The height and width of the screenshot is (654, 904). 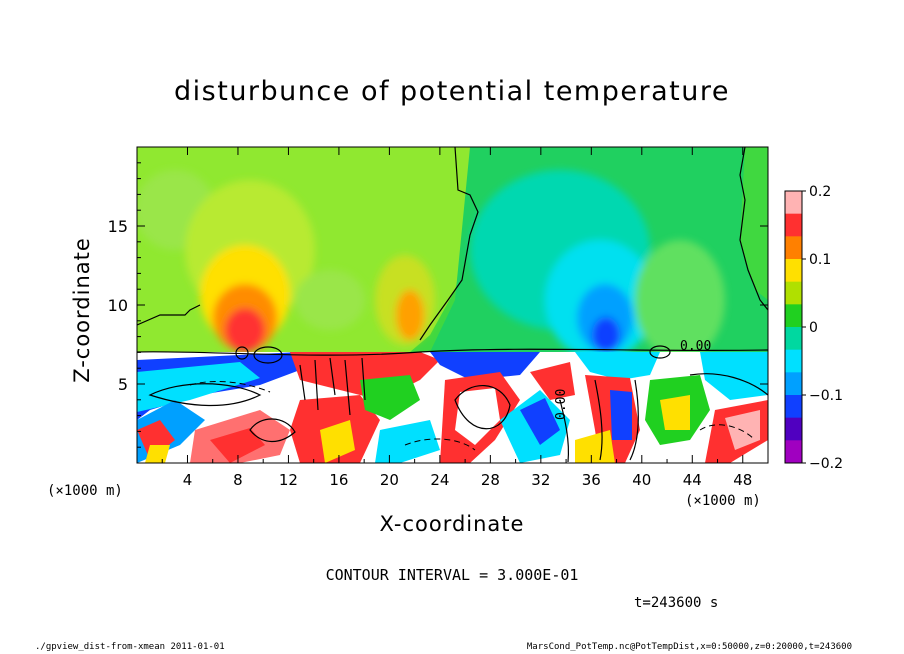 I want to click on x-axis-label: X-coordinate, so click(x=452, y=524).